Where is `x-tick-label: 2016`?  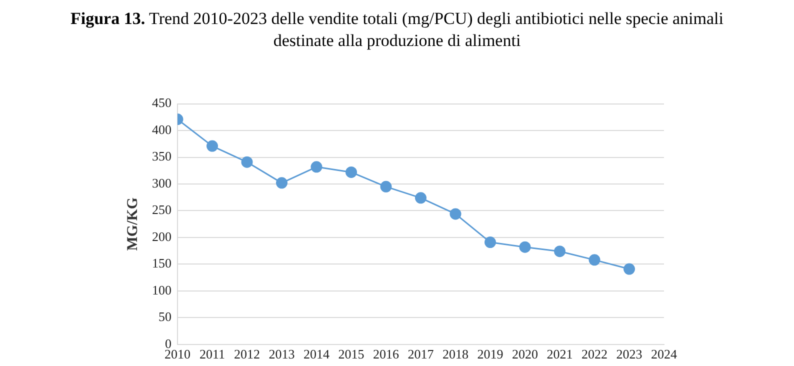
x-tick-label: 2016 is located at coordinates (386, 354).